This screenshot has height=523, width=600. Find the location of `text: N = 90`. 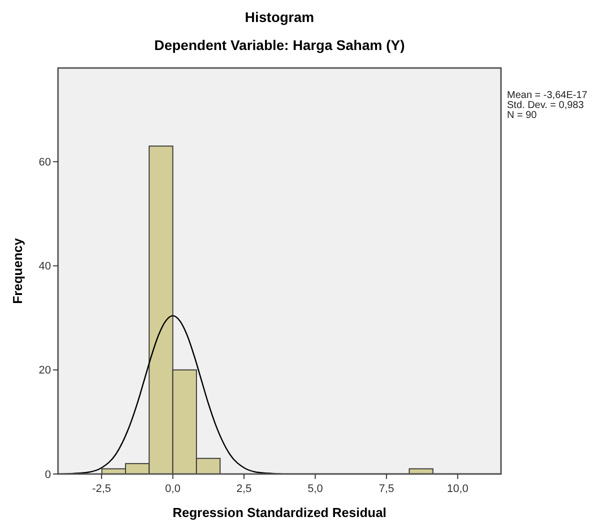

text: N = 90 is located at coordinates (522, 115).